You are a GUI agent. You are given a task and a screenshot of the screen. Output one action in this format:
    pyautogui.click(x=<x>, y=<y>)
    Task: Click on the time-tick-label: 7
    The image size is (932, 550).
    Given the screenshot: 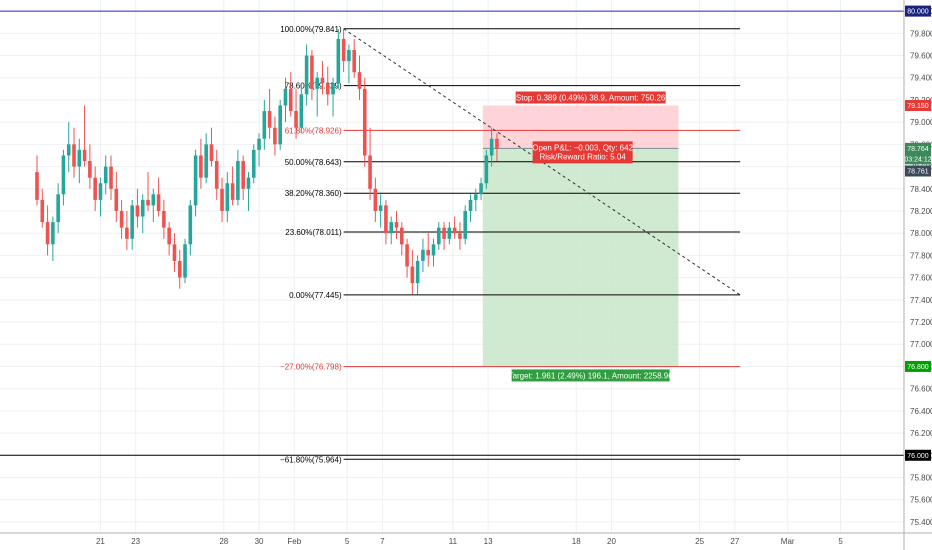 What is the action you would take?
    pyautogui.click(x=382, y=541)
    